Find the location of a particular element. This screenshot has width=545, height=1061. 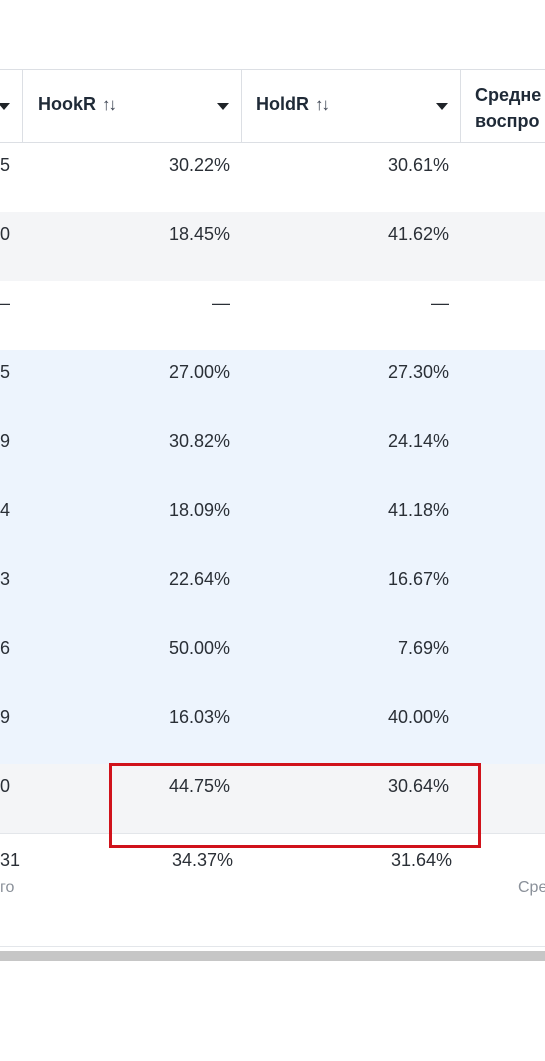

cell-hookr: 18.45% is located at coordinates (199, 234).